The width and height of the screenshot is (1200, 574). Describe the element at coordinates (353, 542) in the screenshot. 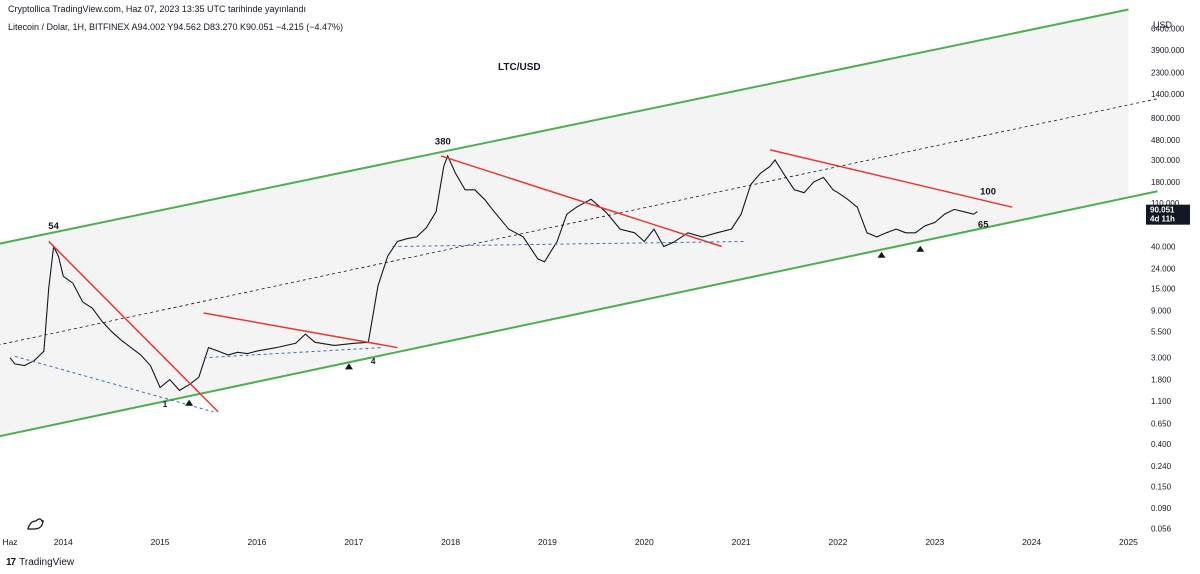

I see `x-tick-label: 2017` at that location.